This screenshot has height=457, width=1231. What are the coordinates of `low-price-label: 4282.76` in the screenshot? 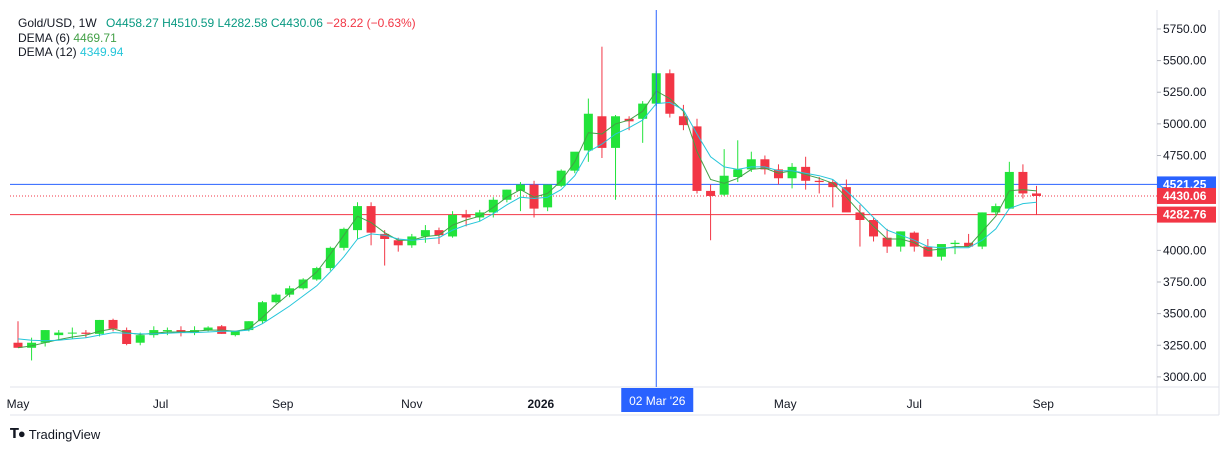 It's located at (1185, 215).